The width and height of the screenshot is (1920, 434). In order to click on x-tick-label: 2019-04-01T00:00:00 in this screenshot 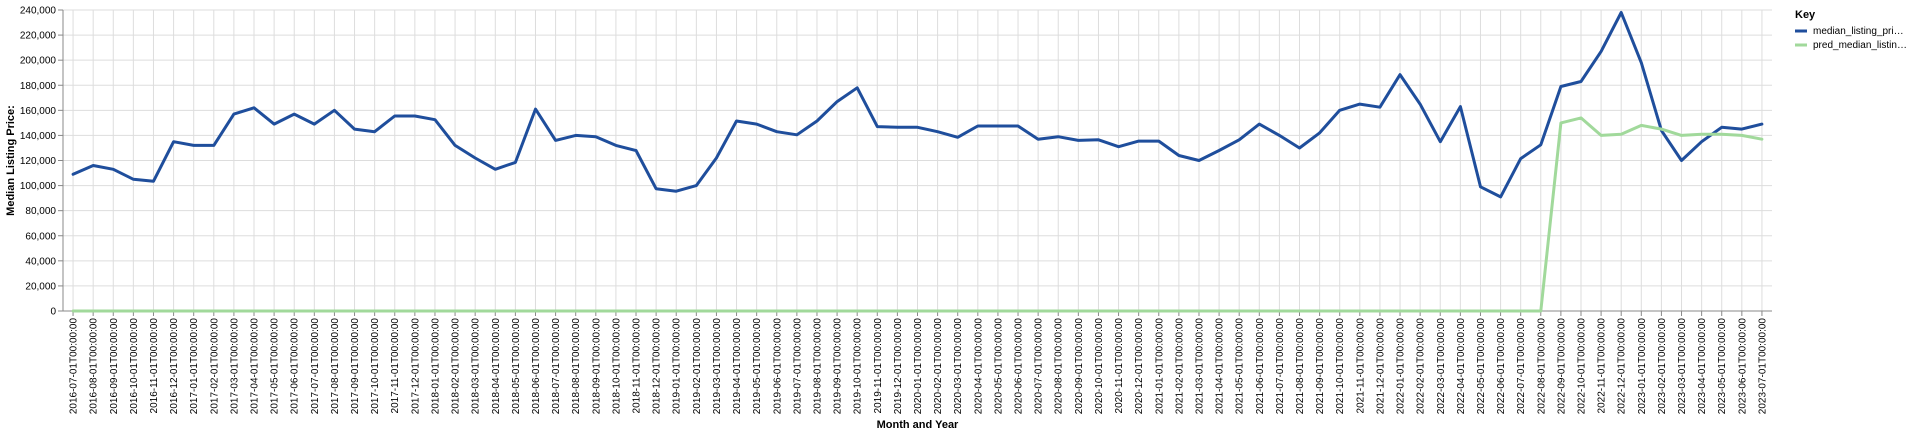, I will do `click(737, 366)`.